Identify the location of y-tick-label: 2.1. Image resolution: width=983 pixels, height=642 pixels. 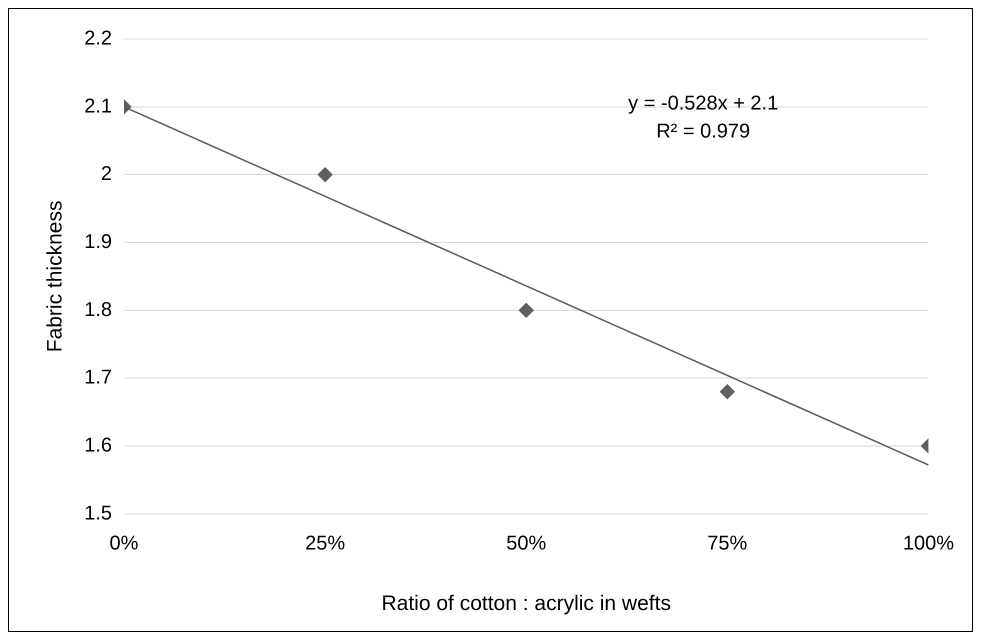
(98, 106).